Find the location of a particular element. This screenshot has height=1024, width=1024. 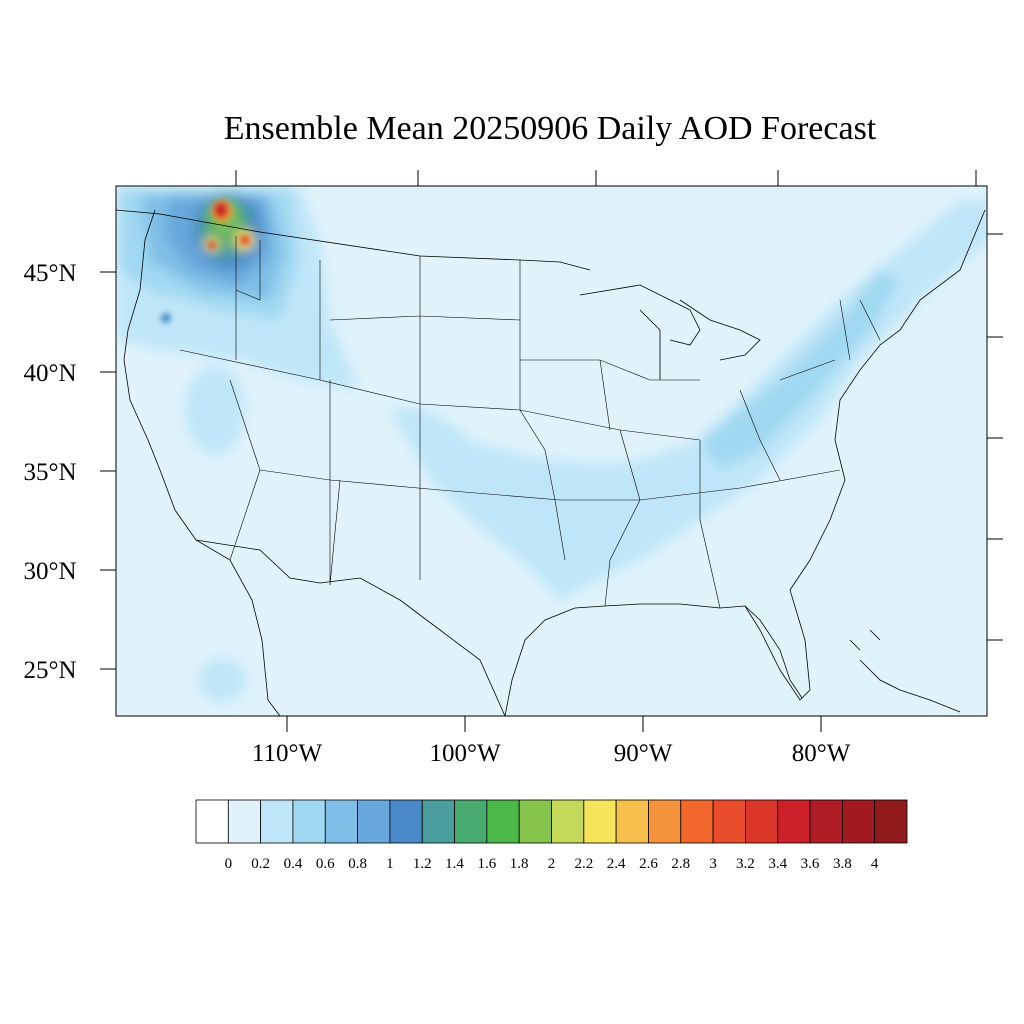

great-lakes is located at coordinates (670, 332).